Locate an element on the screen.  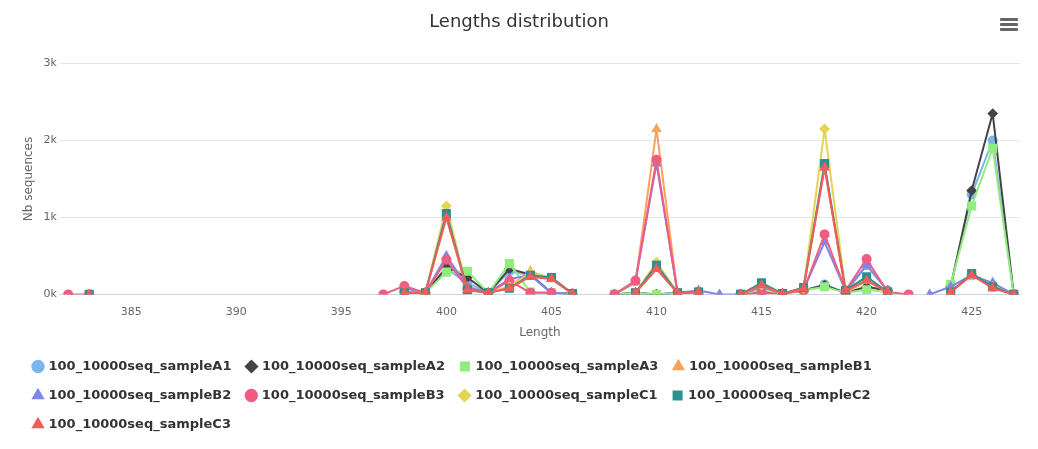
legend-label: 100_10000seq_sampleB2 is located at coordinates (140, 394).